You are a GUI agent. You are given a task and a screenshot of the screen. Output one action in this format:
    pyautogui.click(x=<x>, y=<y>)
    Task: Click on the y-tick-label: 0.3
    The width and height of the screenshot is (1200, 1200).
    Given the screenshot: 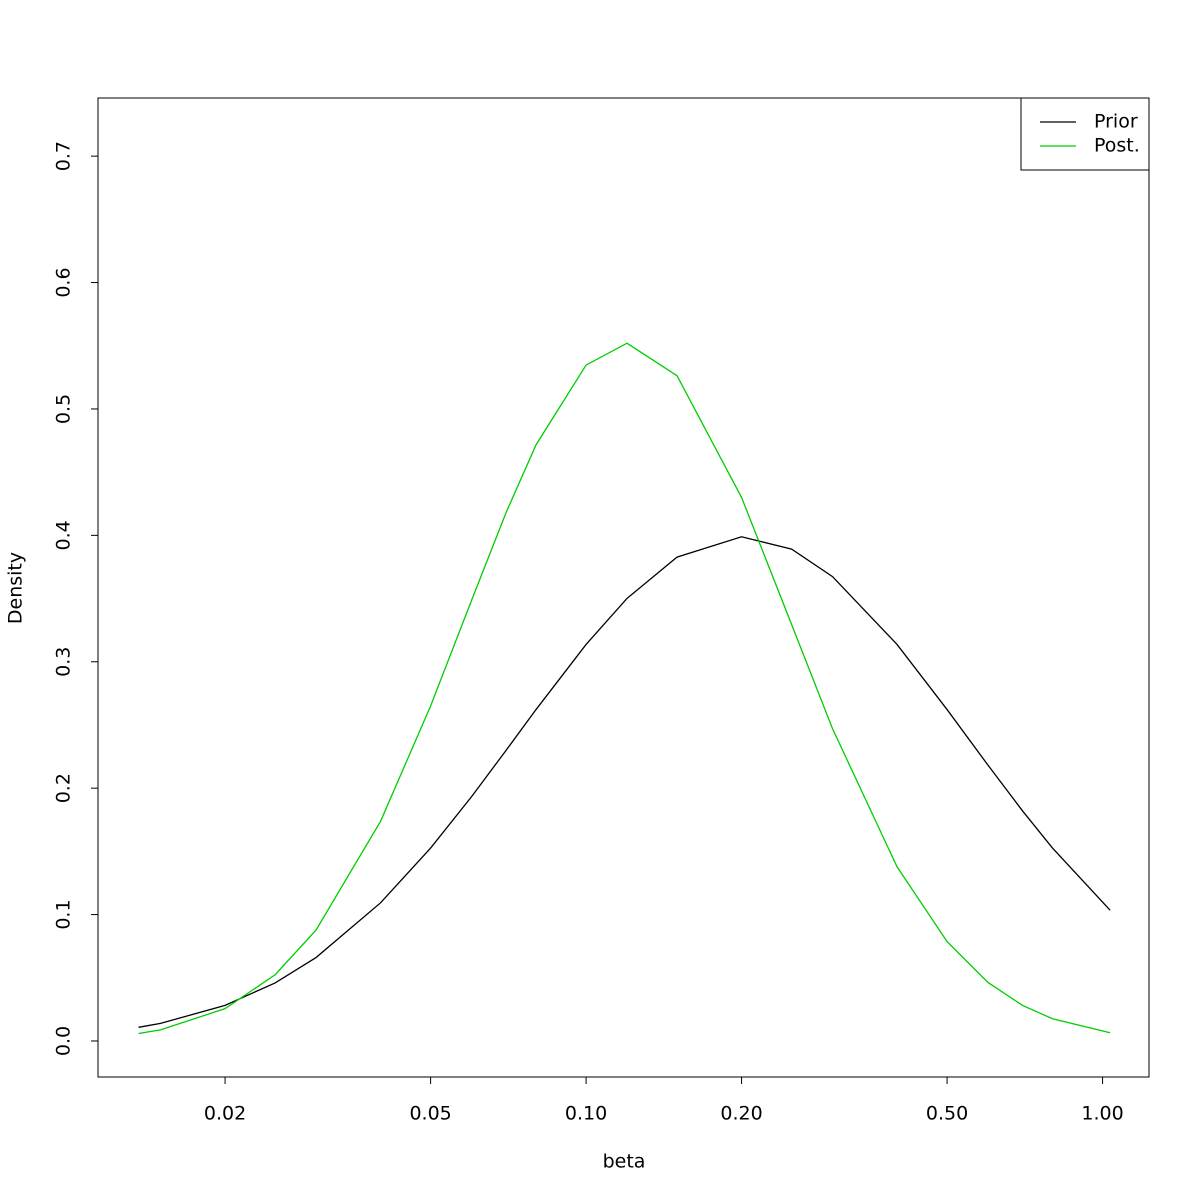 What is the action you would take?
    pyautogui.click(x=64, y=662)
    